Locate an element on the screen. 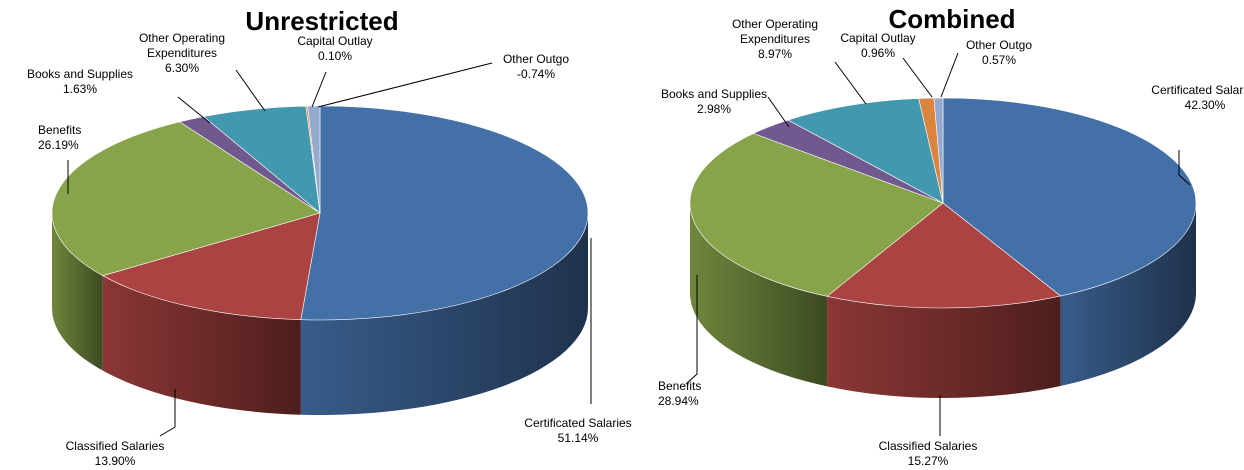 The height and width of the screenshot is (470, 1244). data-label-other-outgo: Other Outgo -0.74% is located at coordinates (536, 66).